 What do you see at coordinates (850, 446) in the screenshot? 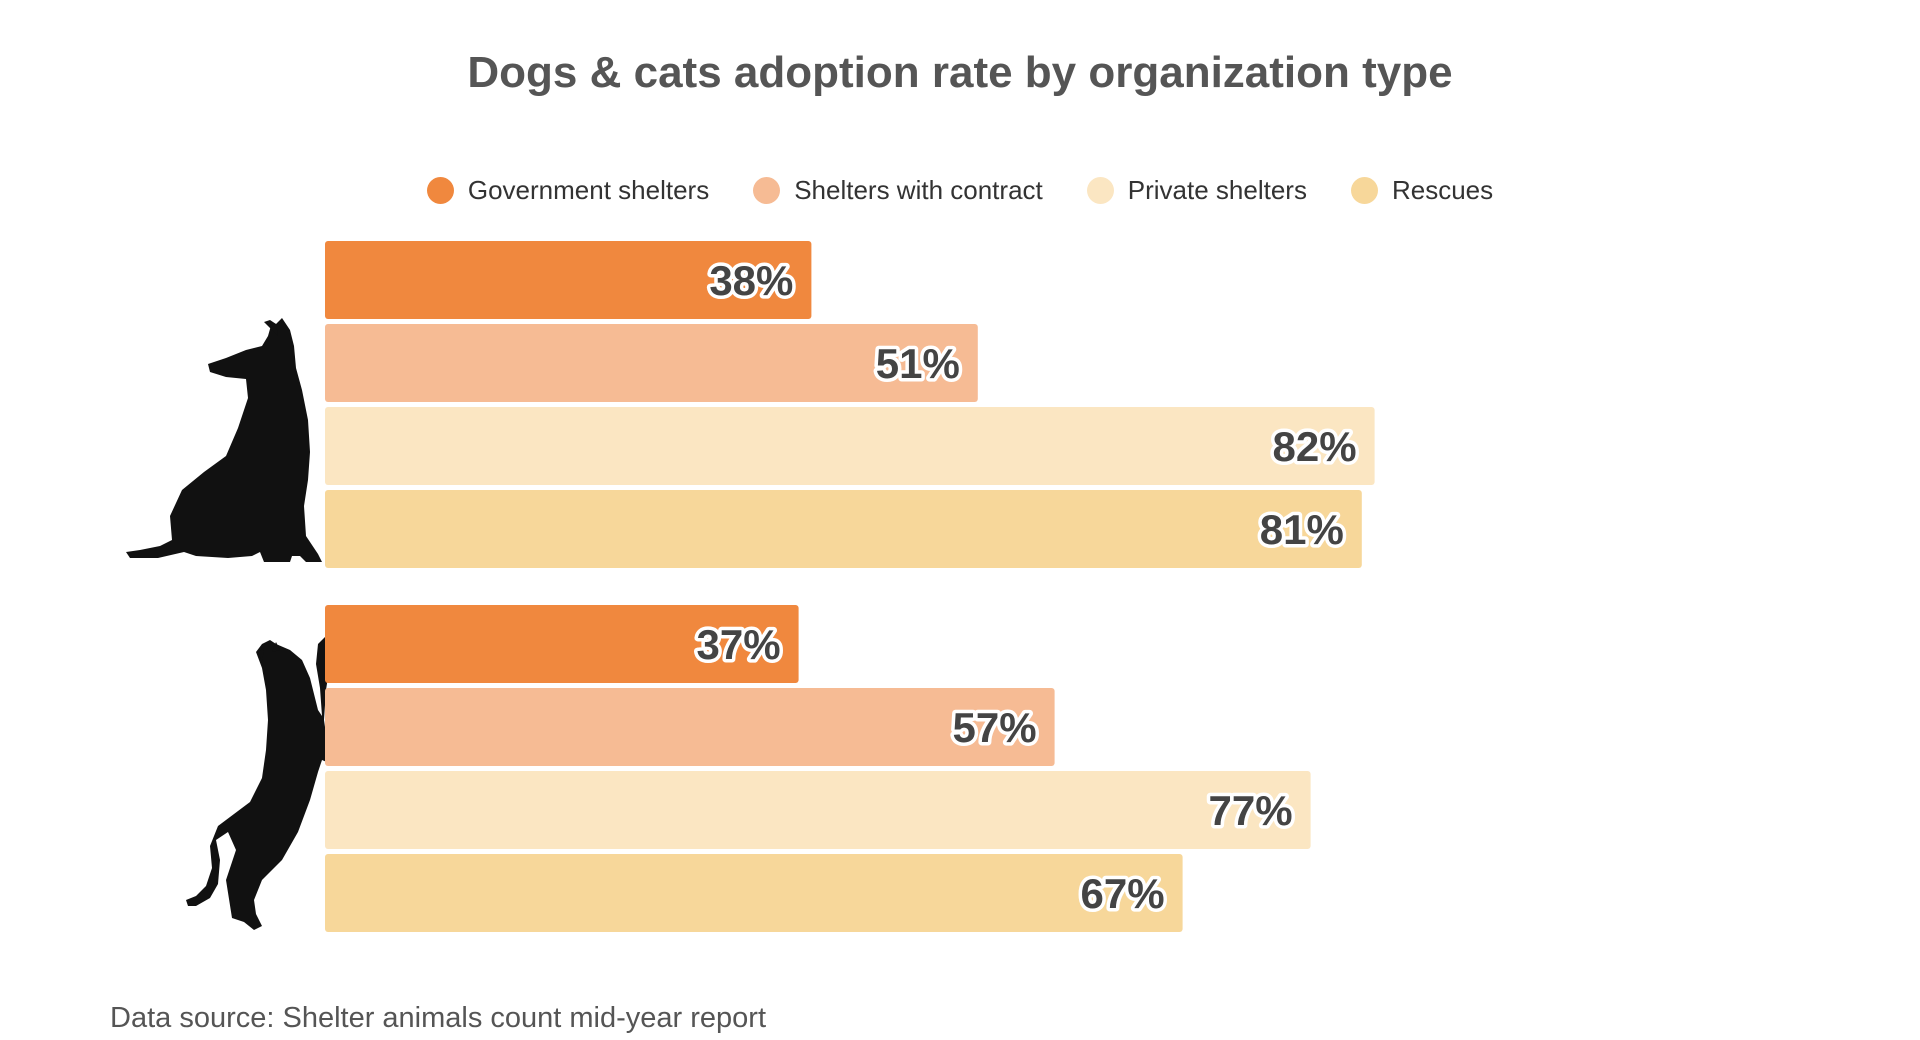
I see `bar-dogs-private` at bounding box center [850, 446].